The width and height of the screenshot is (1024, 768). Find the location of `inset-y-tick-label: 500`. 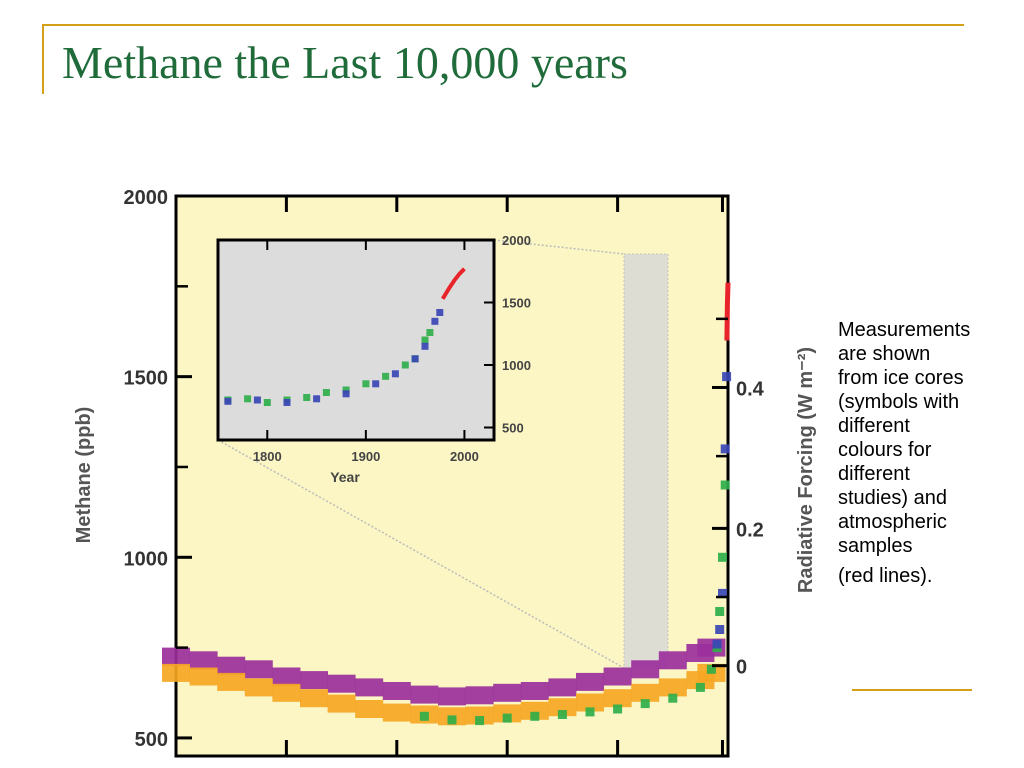

inset-y-tick-label: 500 is located at coordinates (513, 428).